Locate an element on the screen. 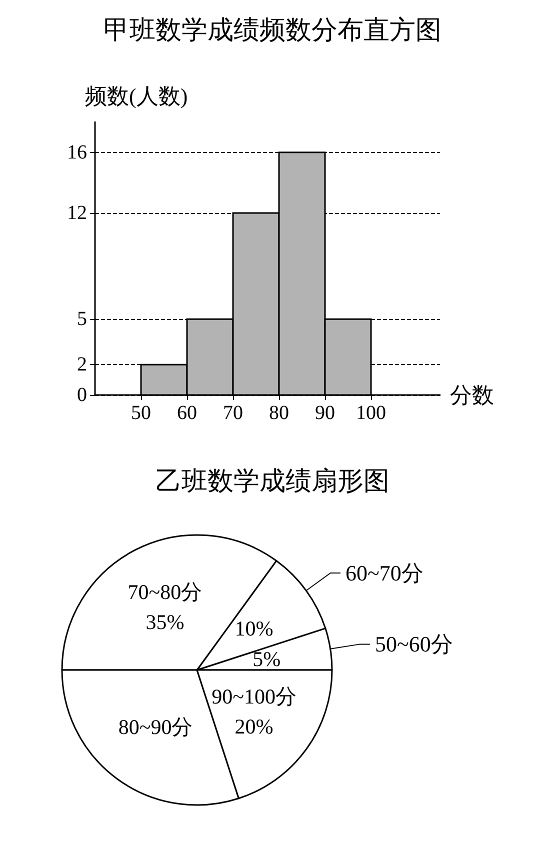 The width and height of the screenshot is (545, 842). y-tick-label: 16 is located at coordinates (77, 152).